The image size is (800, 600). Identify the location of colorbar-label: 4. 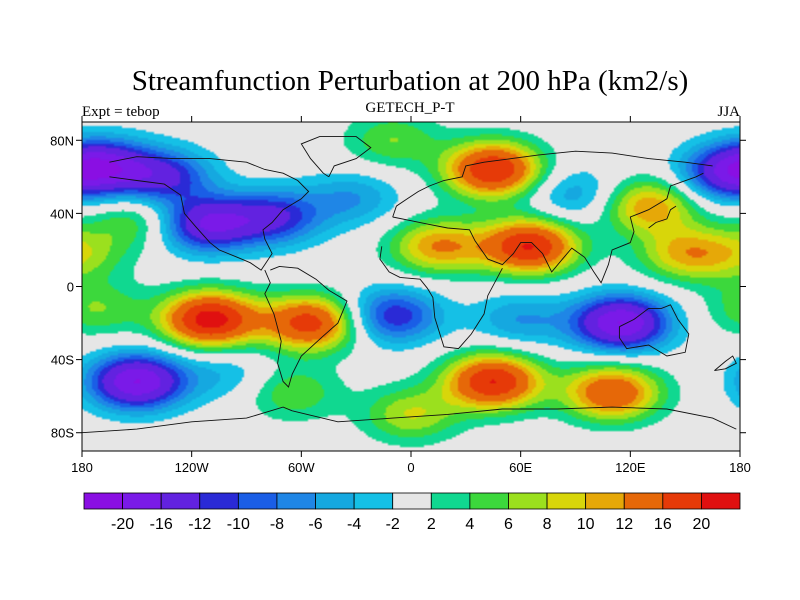
(469, 524).